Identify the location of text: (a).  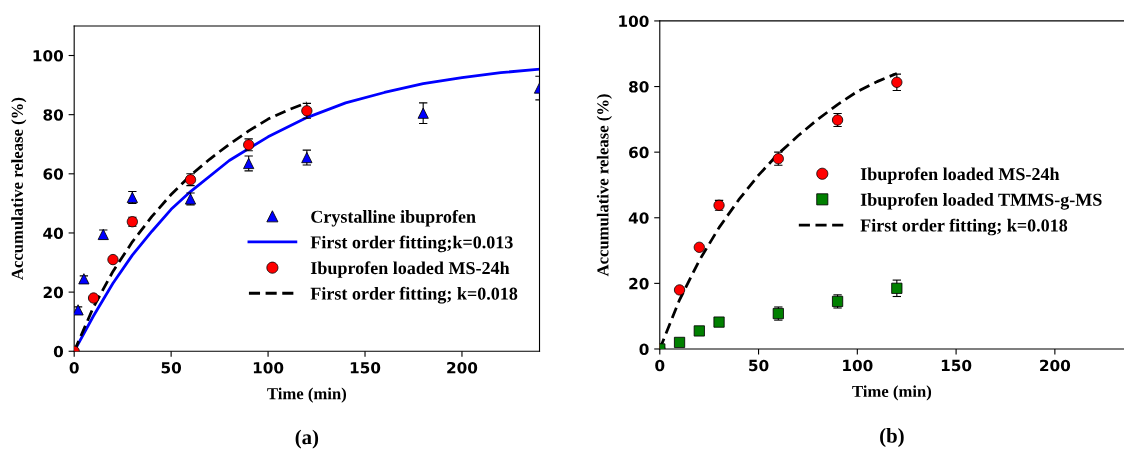
(307, 439).